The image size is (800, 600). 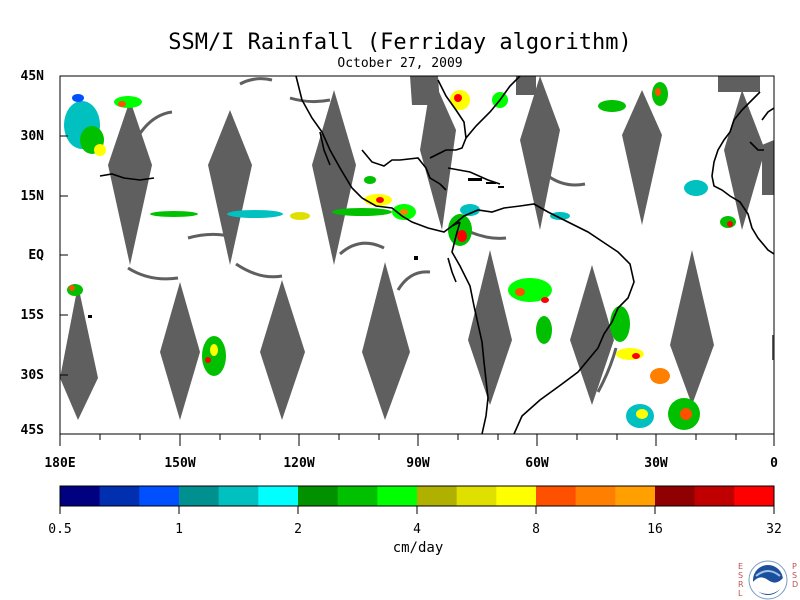 I want to click on lon-label-30w: 30W, so click(x=656, y=463).